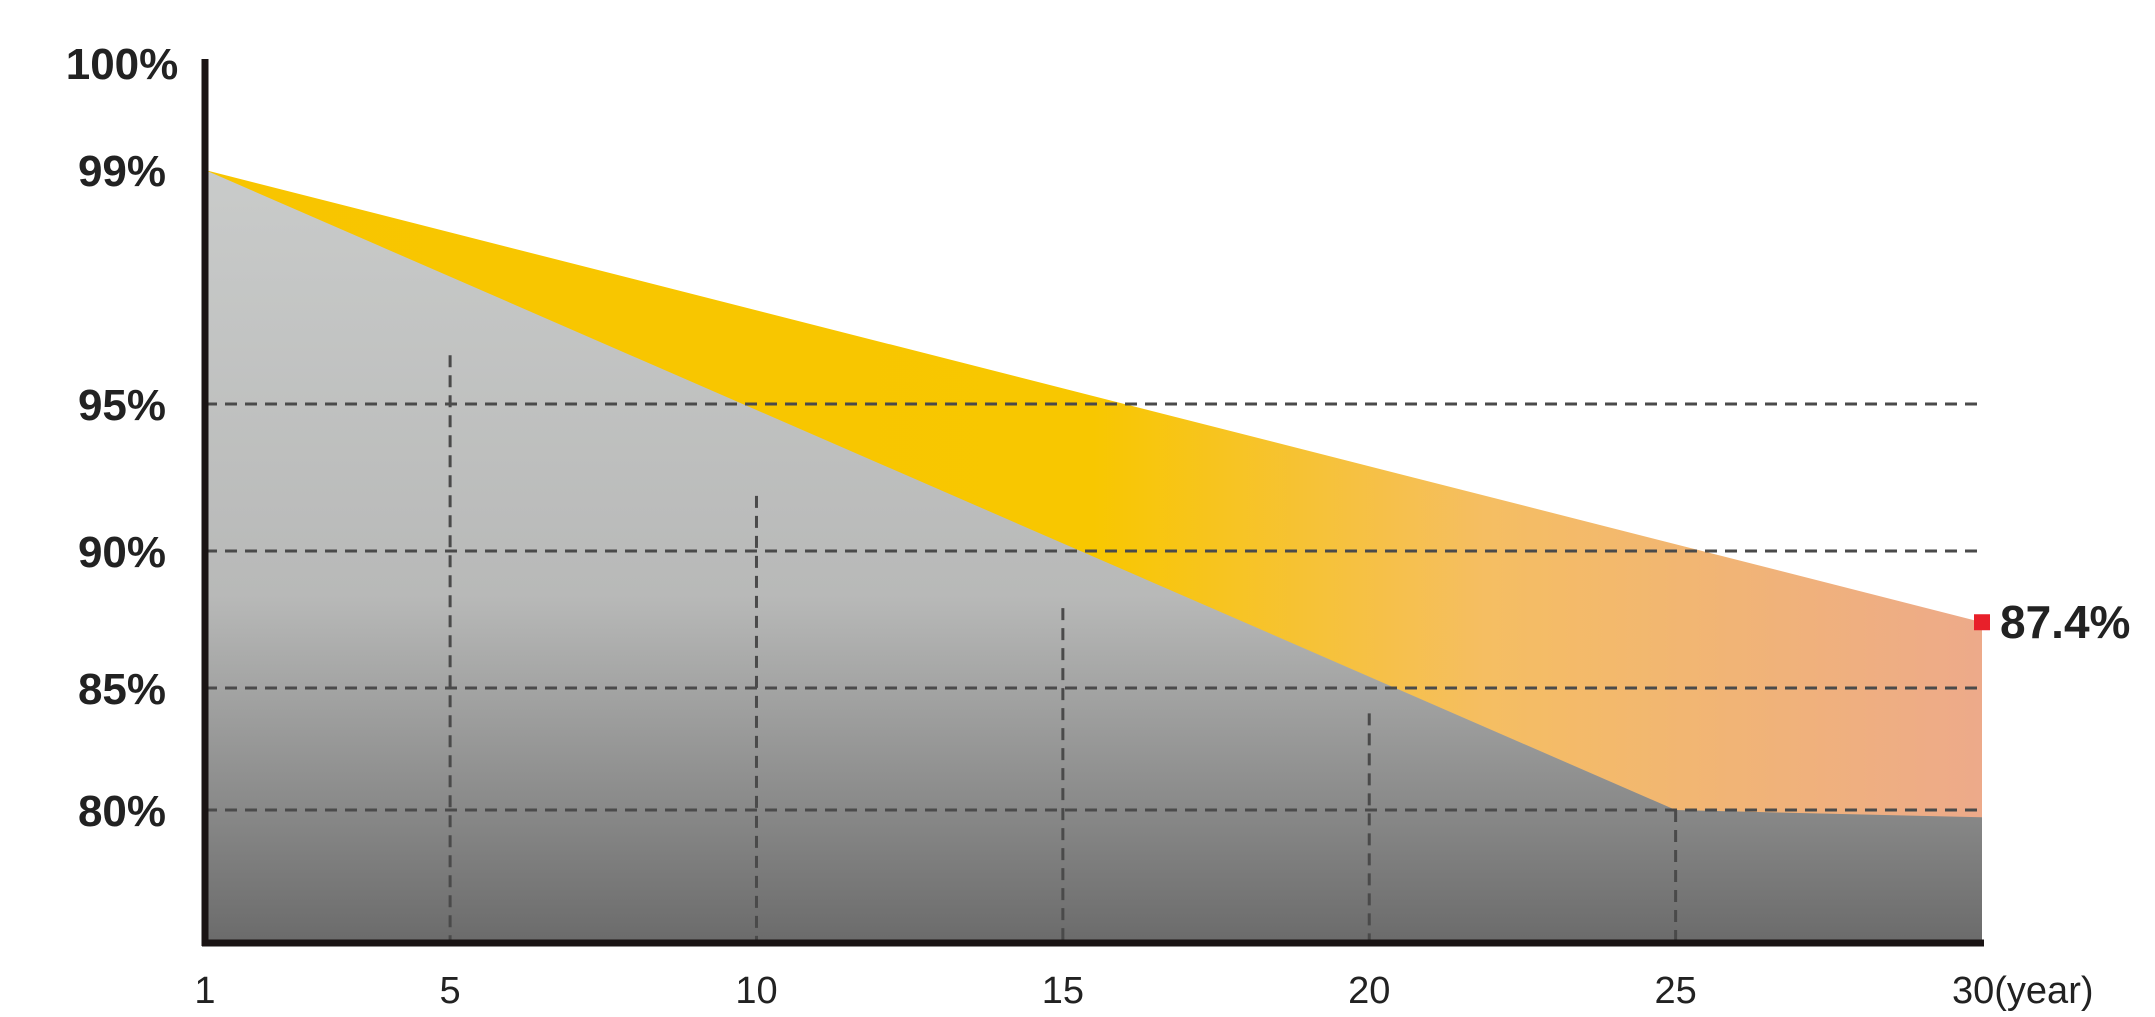 The image size is (2155, 1017). Describe the element at coordinates (1063, 991) in the screenshot. I see `x-tick-label: 15` at that location.